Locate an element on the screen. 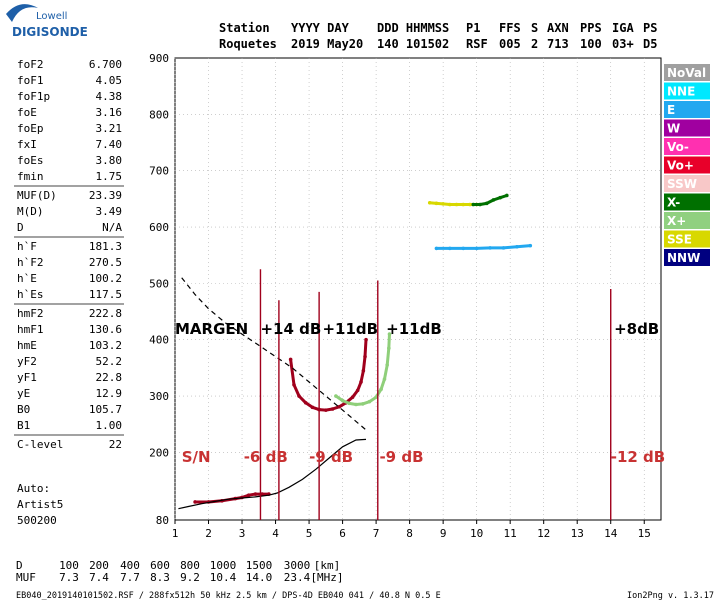 This screenshot has width=726, height=616. muf-cell: 200 is located at coordinates (99, 565).